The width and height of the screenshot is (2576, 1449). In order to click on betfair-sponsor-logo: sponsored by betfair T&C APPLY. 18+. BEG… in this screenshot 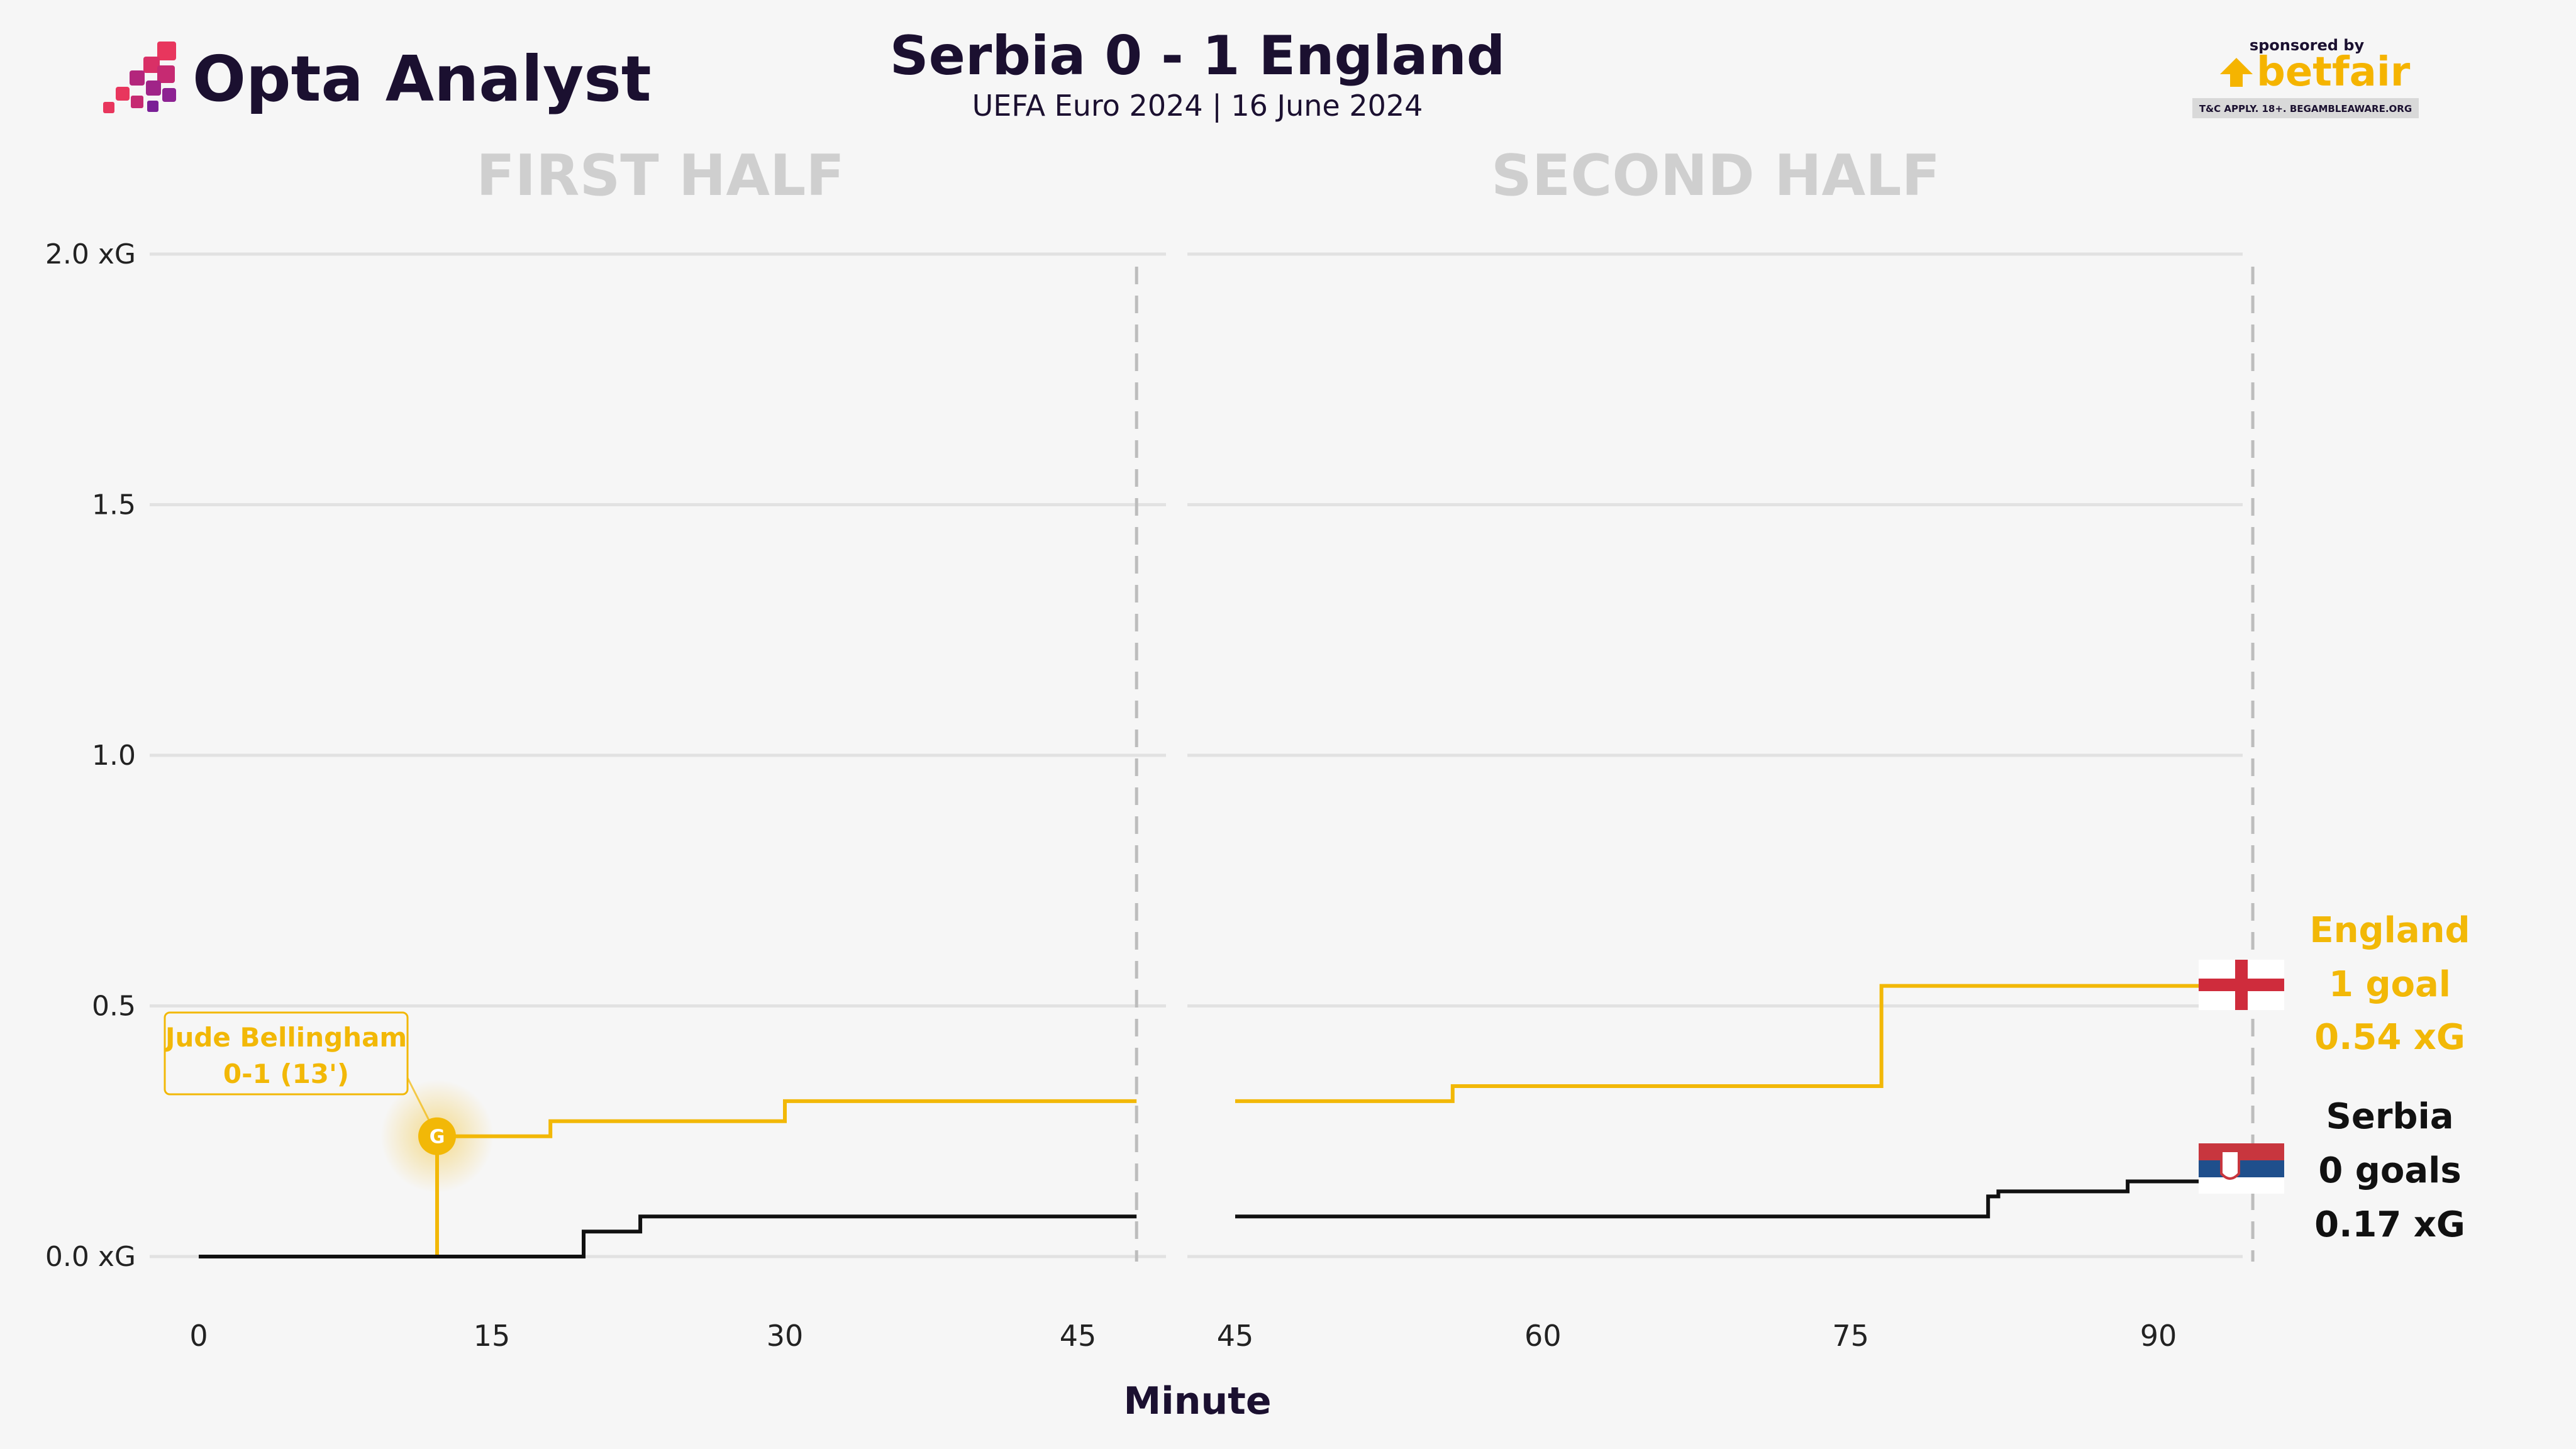, I will do `click(2305, 77)`.